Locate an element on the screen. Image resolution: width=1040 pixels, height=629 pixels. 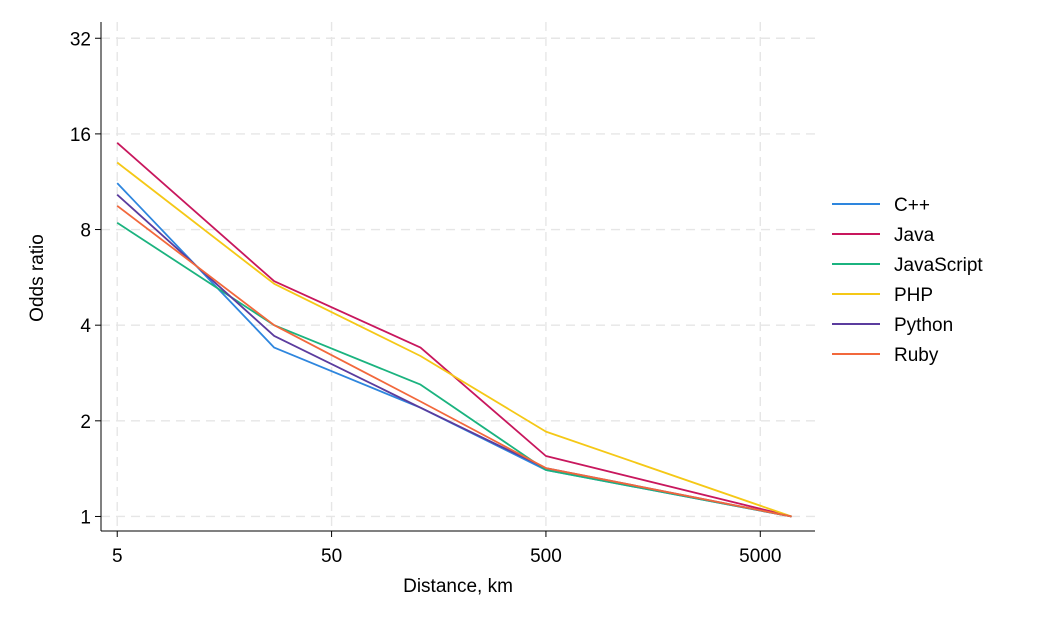
y-tick-label: 2 is located at coordinates (85, 422).